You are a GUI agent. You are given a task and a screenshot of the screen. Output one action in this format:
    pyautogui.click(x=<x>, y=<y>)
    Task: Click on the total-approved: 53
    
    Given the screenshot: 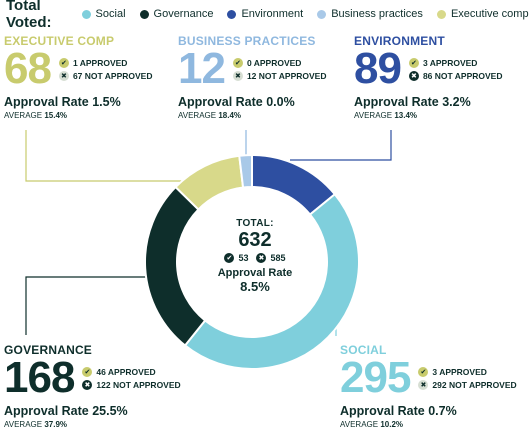 What is the action you would take?
    pyautogui.click(x=243, y=258)
    